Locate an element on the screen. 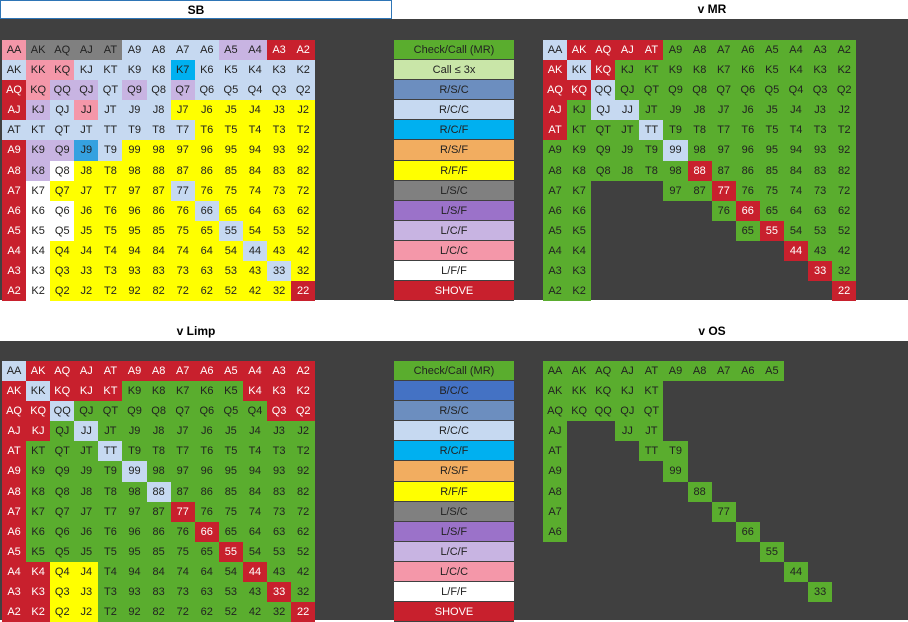 The image size is (908, 622). hand-cell: Q2 is located at coordinates (303, 411).